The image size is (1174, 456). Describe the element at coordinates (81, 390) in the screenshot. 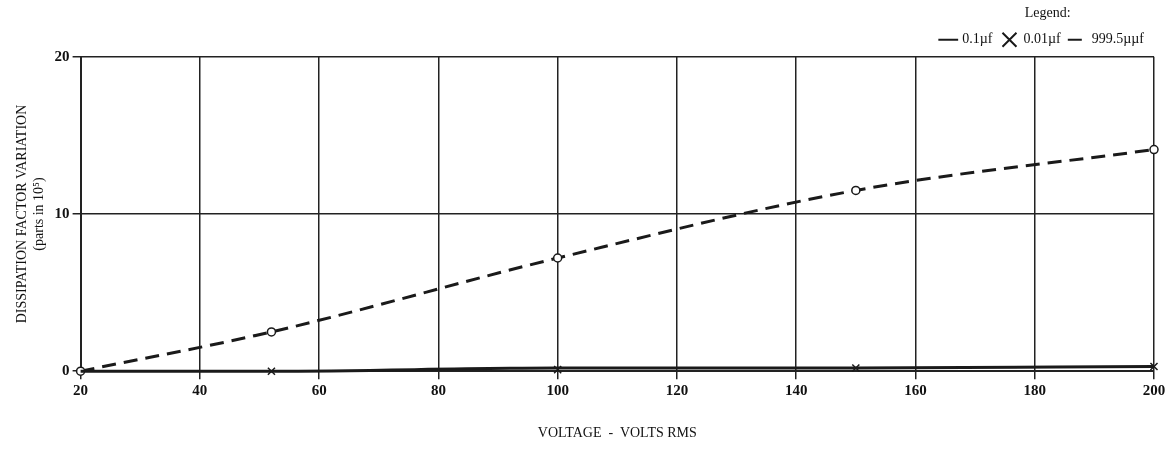

I see `x-tick-label: 20` at that location.